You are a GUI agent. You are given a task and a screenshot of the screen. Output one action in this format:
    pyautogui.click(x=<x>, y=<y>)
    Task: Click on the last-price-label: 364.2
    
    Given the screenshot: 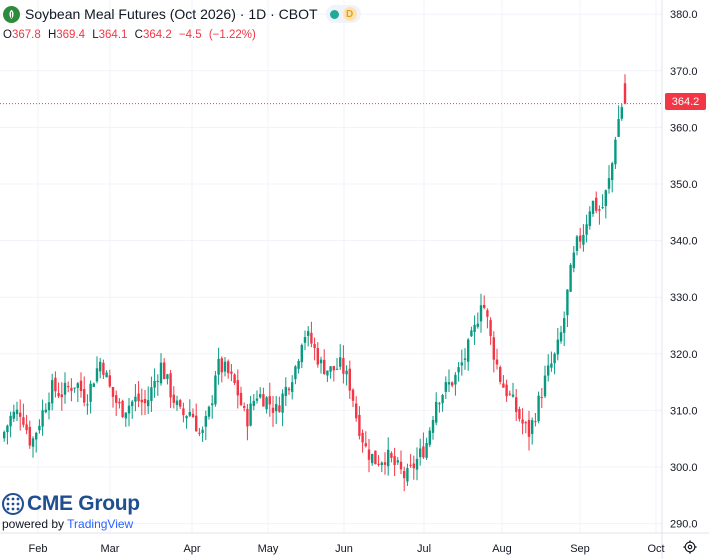 What is the action you would take?
    pyautogui.click(x=685, y=101)
    